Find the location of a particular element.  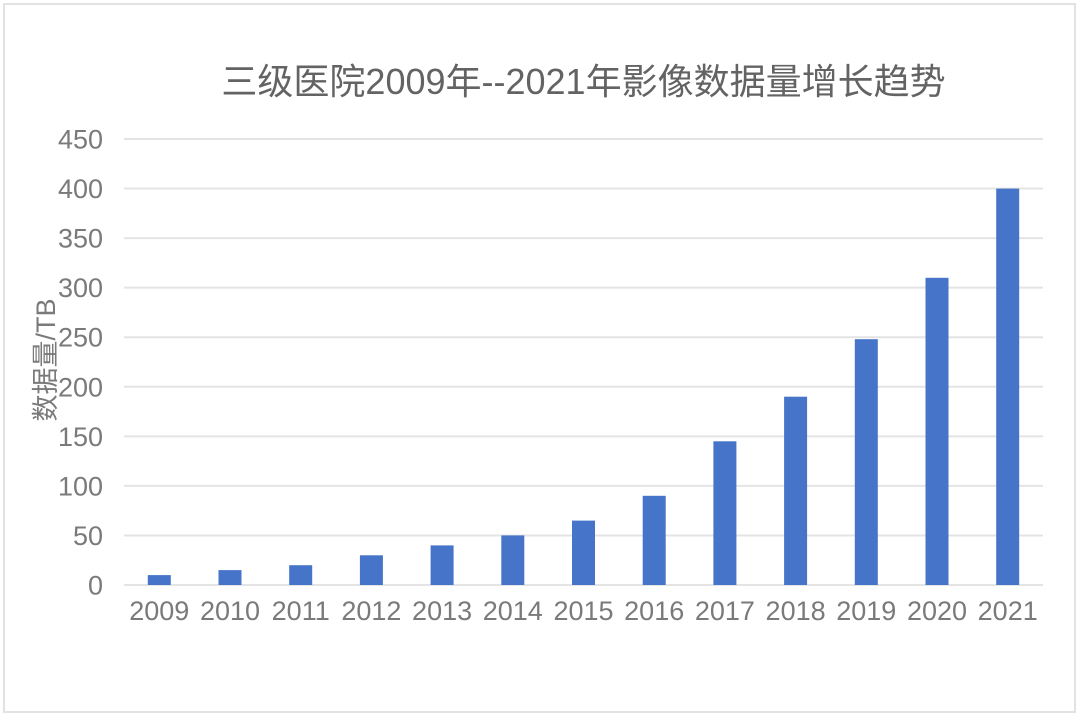

x-tick-label: 2011 is located at coordinates (301, 611).